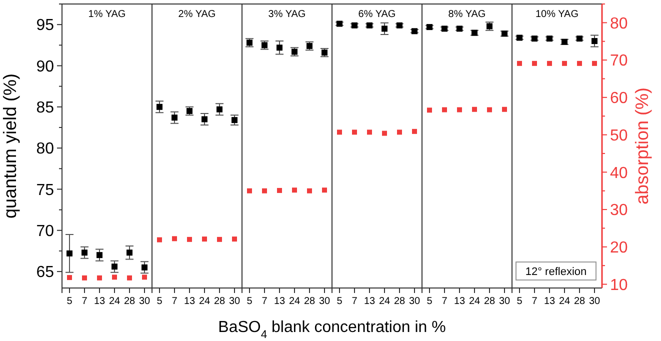 This screenshot has width=661, height=341. Describe the element at coordinates (619, 23) in the screenshot. I see `y2-tick-label: 80` at that location.